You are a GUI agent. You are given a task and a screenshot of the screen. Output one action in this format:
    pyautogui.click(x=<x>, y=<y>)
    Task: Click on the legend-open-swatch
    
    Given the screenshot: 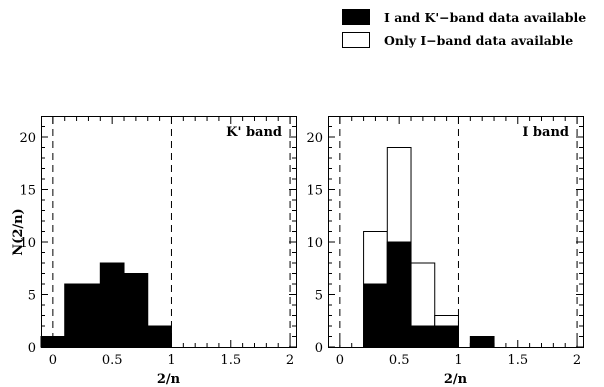 What is the action you would take?
    pyautogui.click(x=356, y=40)
    